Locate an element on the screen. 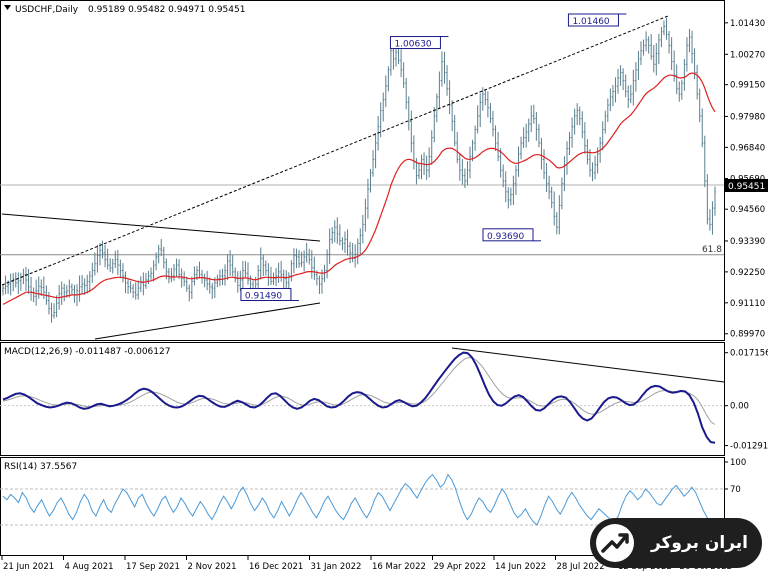 This screenshot has height=580, width=768. rsi-line is located at coordinates (359, 499).